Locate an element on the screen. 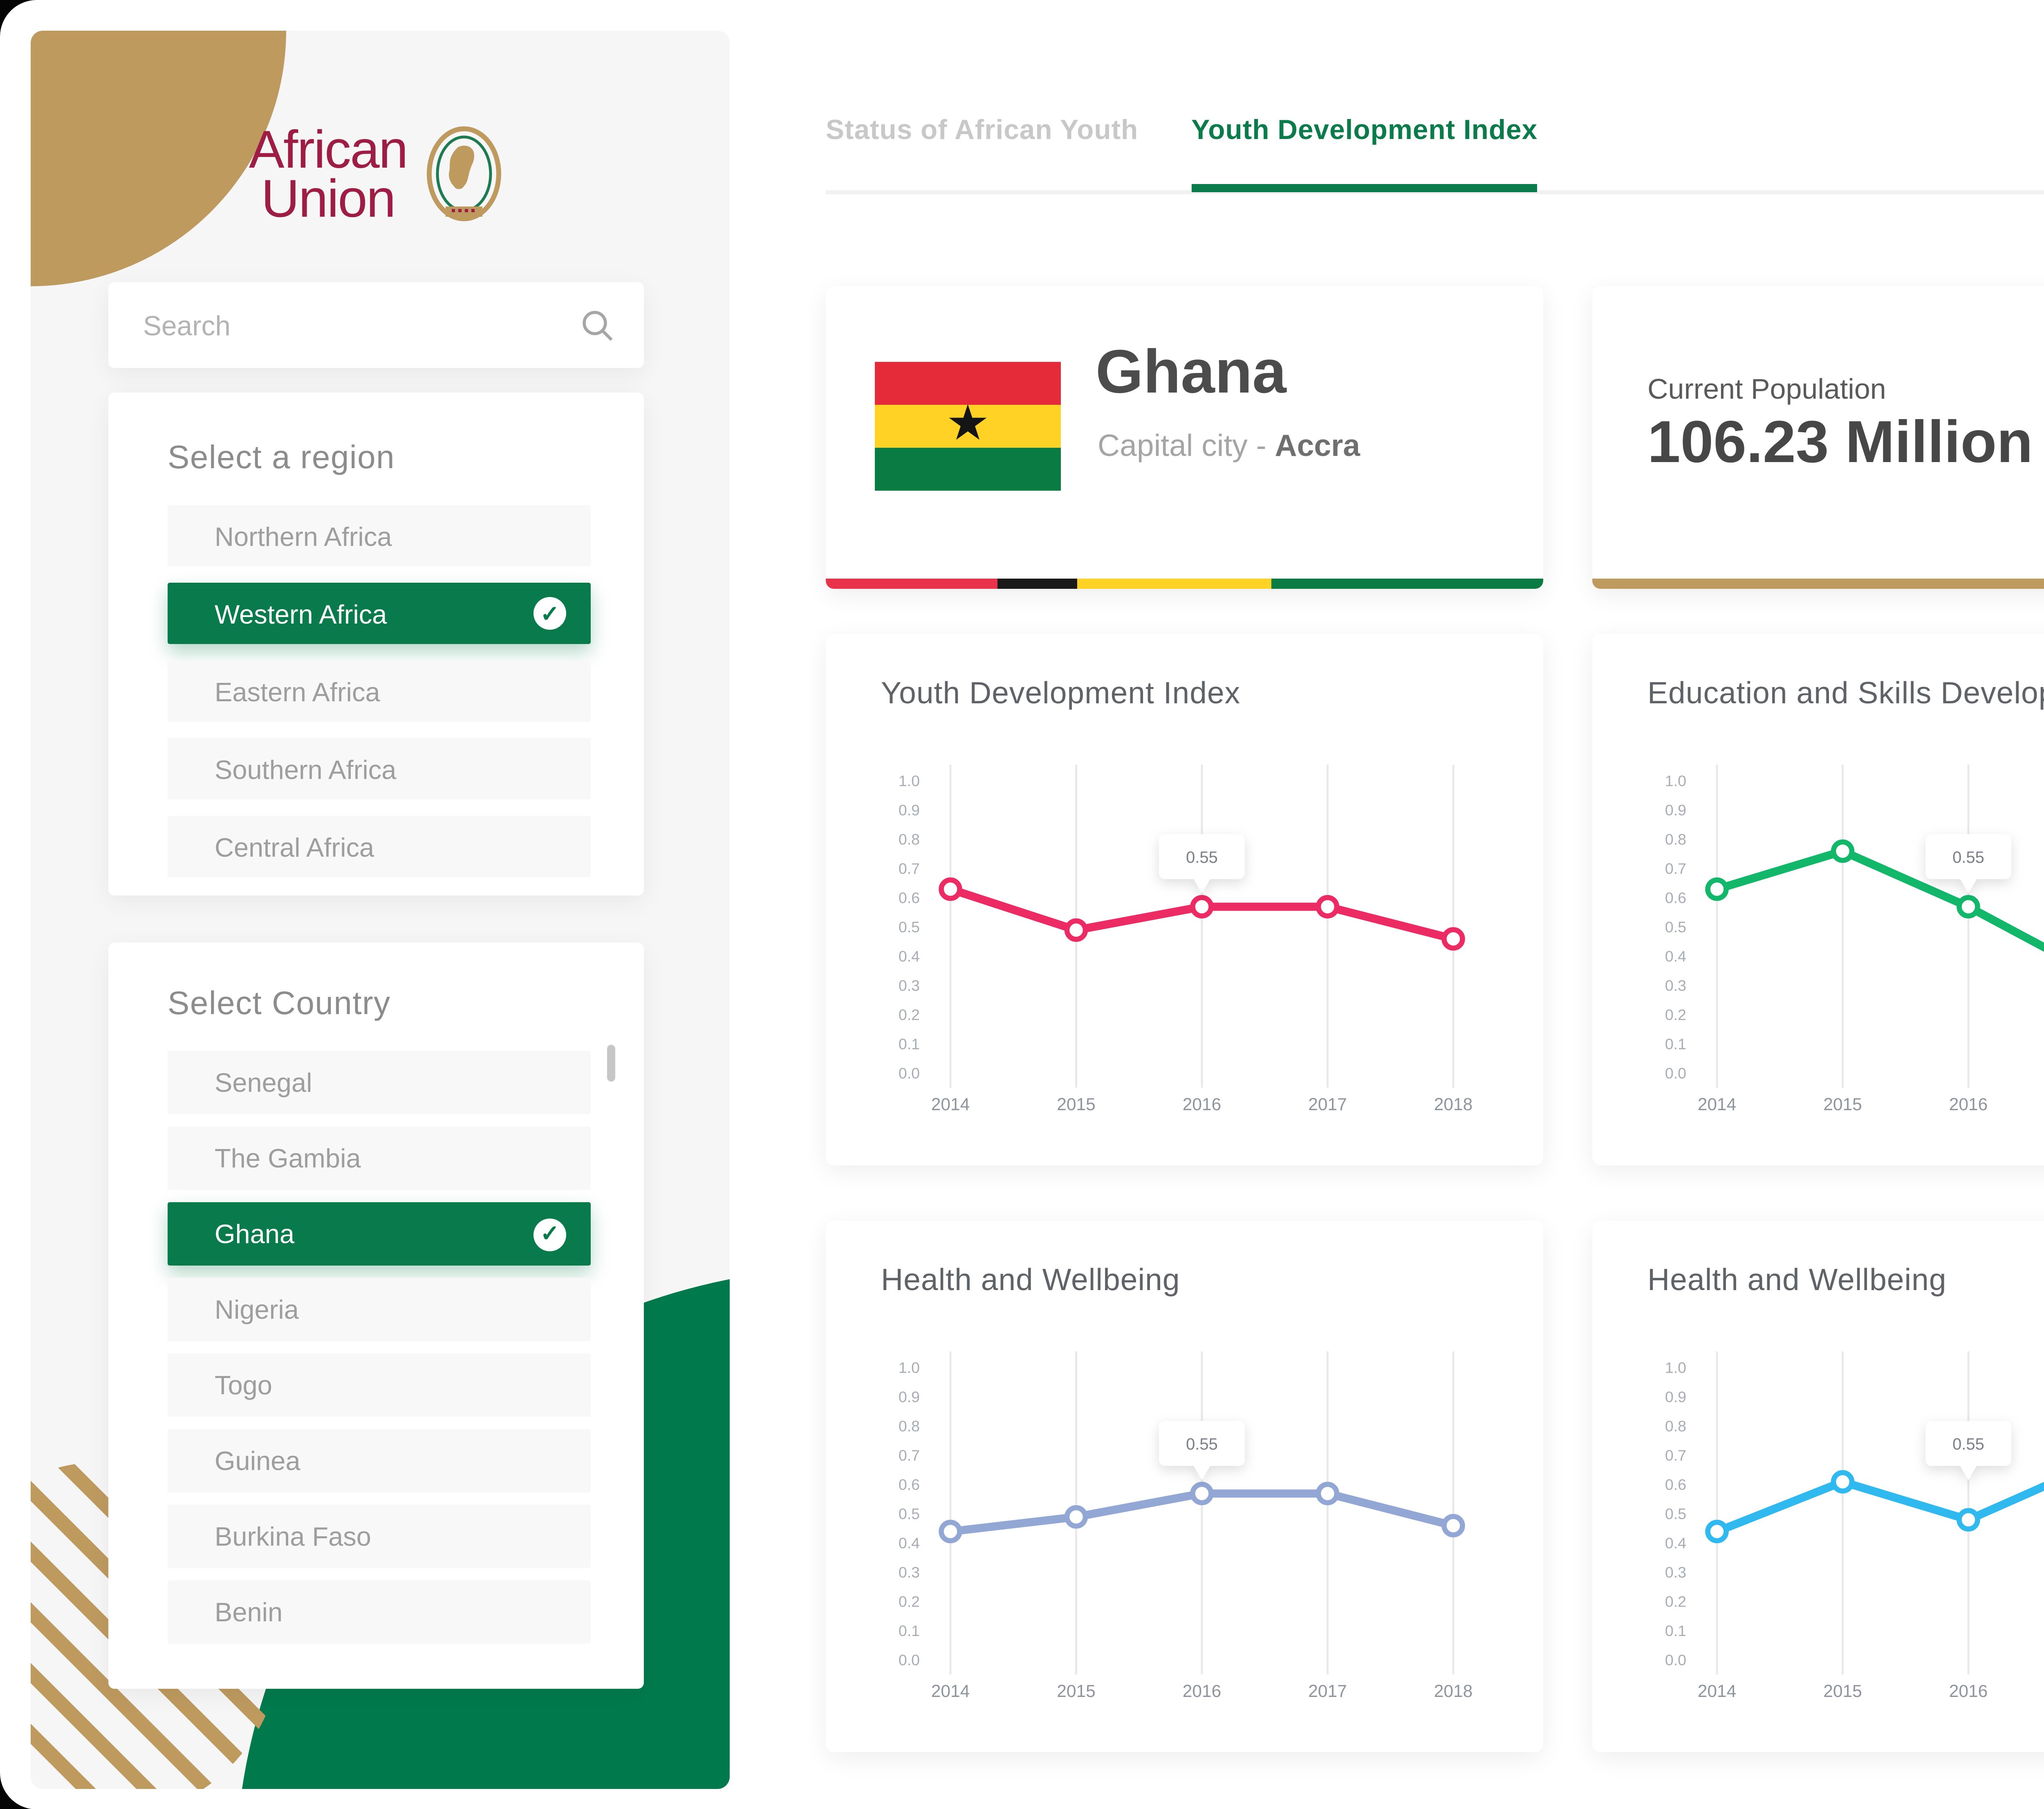 The height and width of the screenshot is (1809, 2044). chart-title: Health and Wellbeing is located at coordinates (1797, 1281).